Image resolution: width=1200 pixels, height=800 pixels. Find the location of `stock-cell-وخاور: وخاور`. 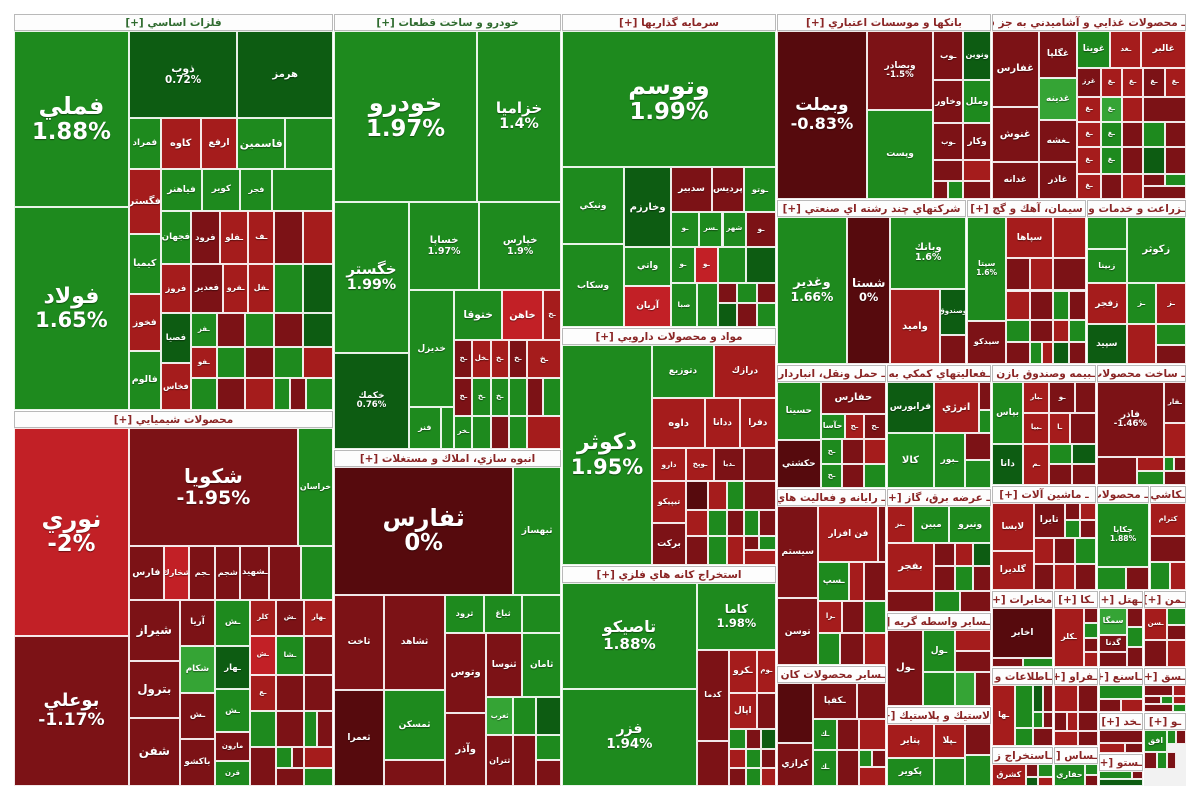

stock-cell-وخاور: وخاور is located at coordinates (948, 101).